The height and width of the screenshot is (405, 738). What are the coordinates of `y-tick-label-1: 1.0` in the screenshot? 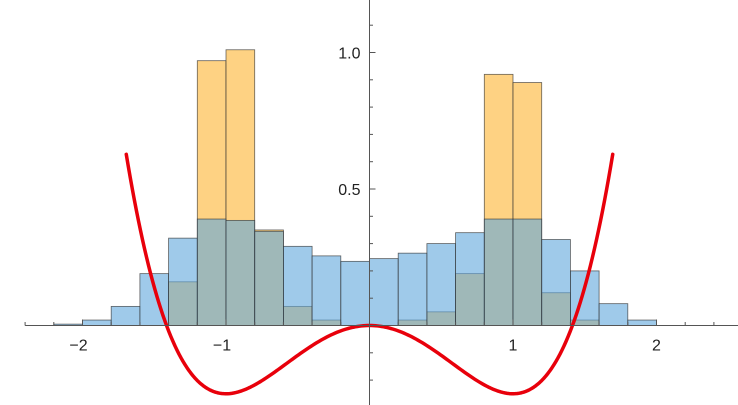 It's located at (349, 54).